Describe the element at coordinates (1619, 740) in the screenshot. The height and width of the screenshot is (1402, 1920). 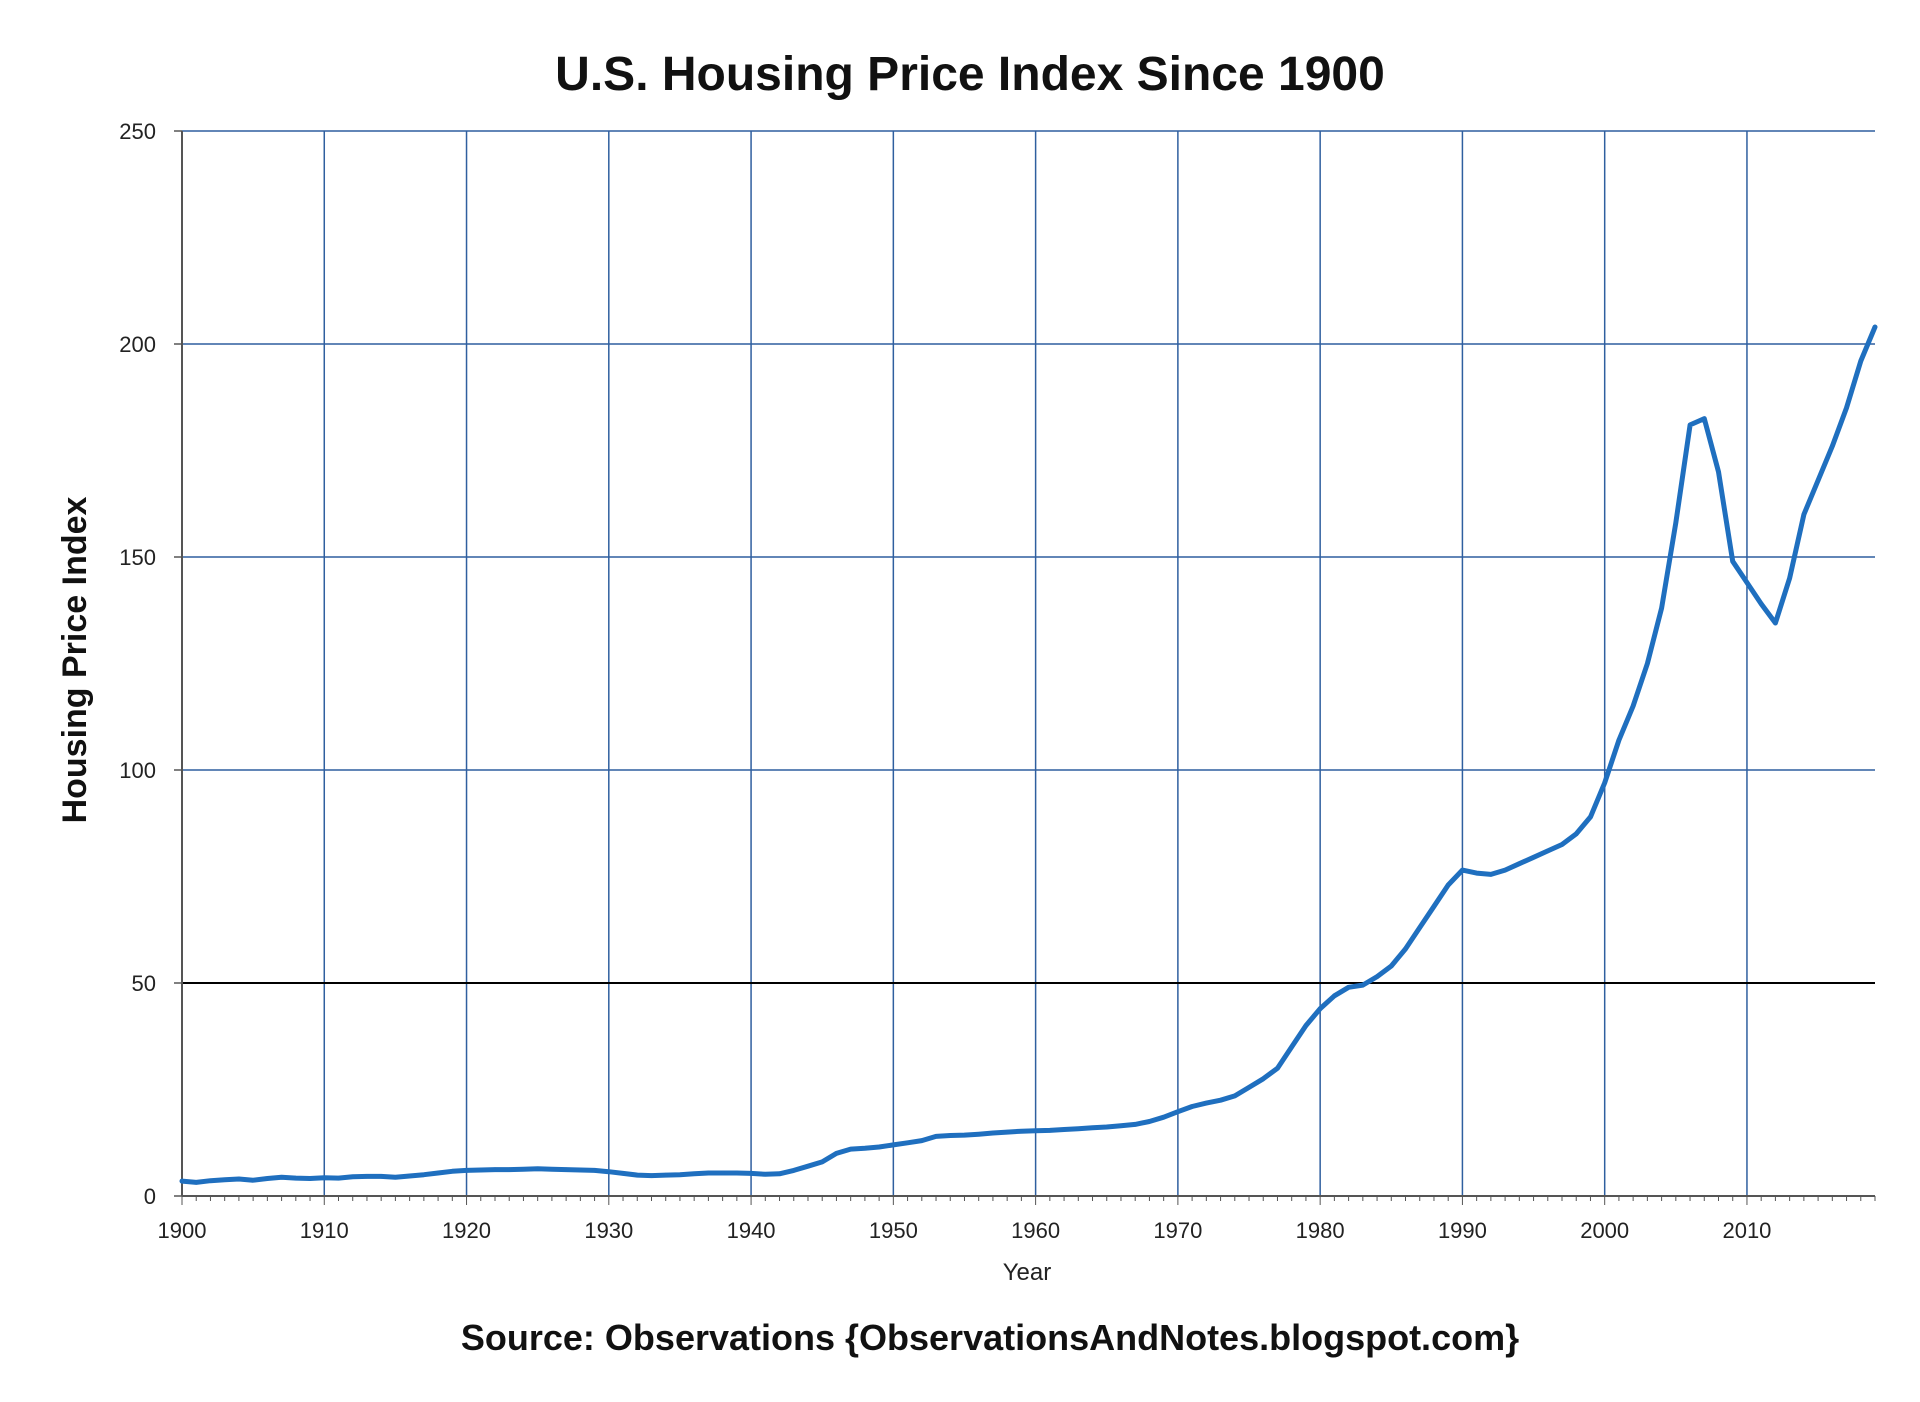
I see `data-point-2001` at that location.